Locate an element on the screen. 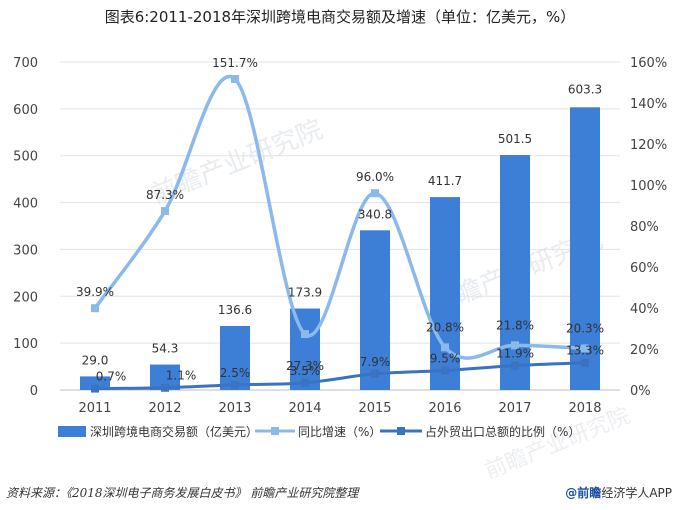 The width and height of the screenshot is (680, 510). y-tick-right: 140% is located at coordinates (648, 104).